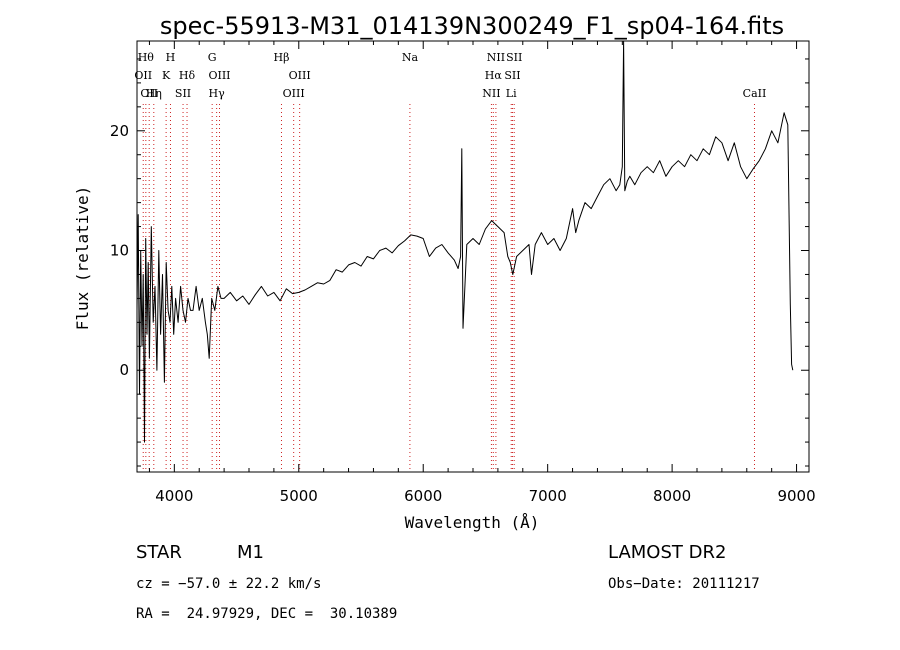  Describe the element at coordinates (282, 57) in the screenshot. I see `spectral-line-label: Hβ` at that location.